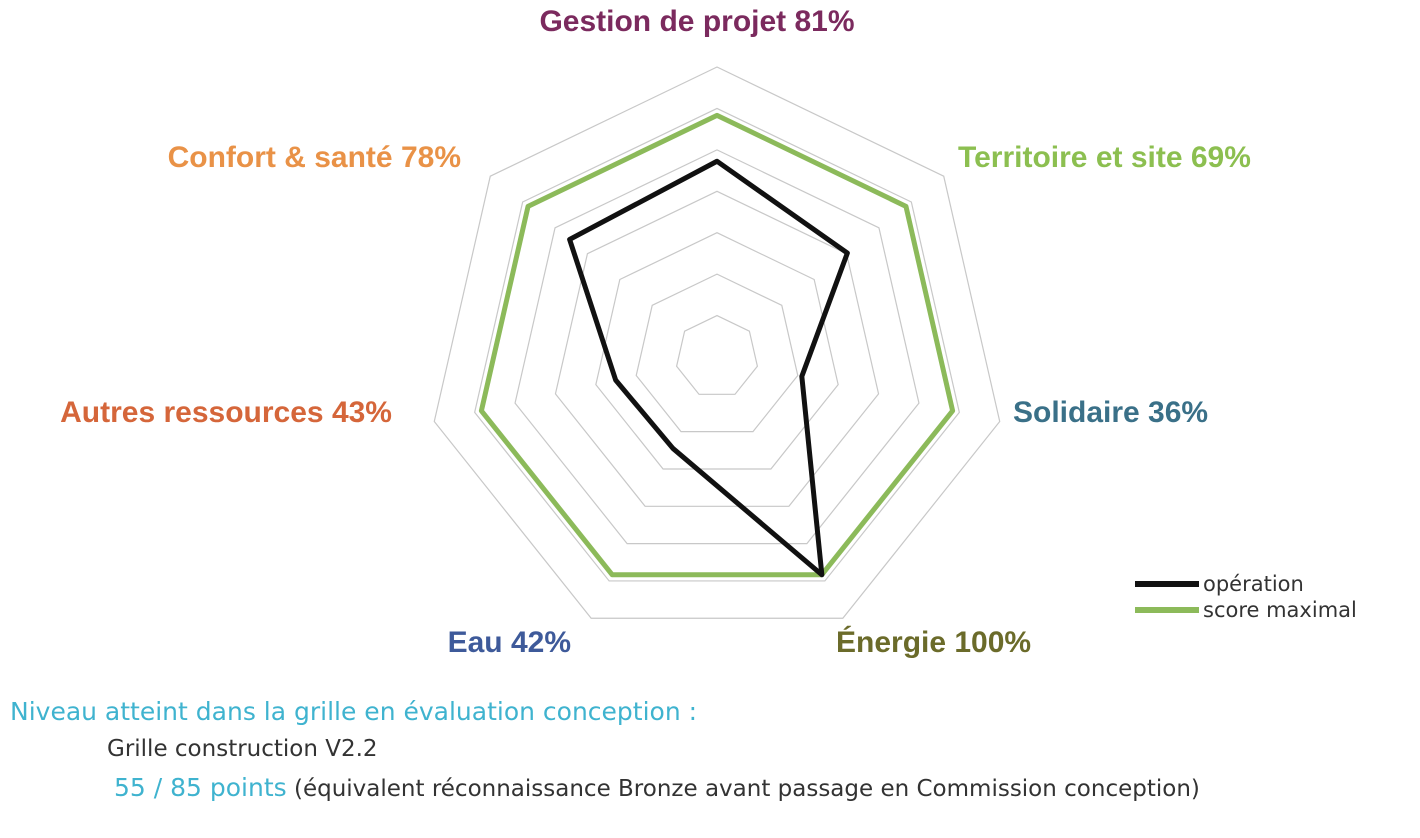 The image size is (1420, 838). I want to click on series-operation, so click(708, 368).